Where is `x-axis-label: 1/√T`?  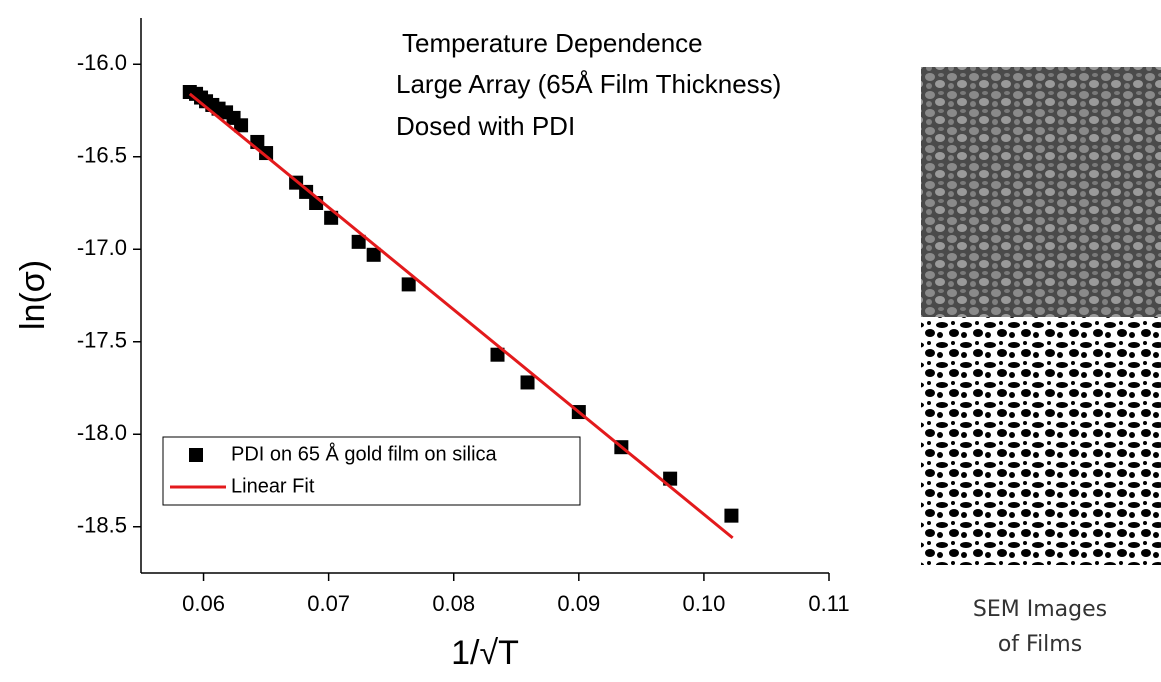 x-axis-label: 1/√T is located at coordinates (485, 653).